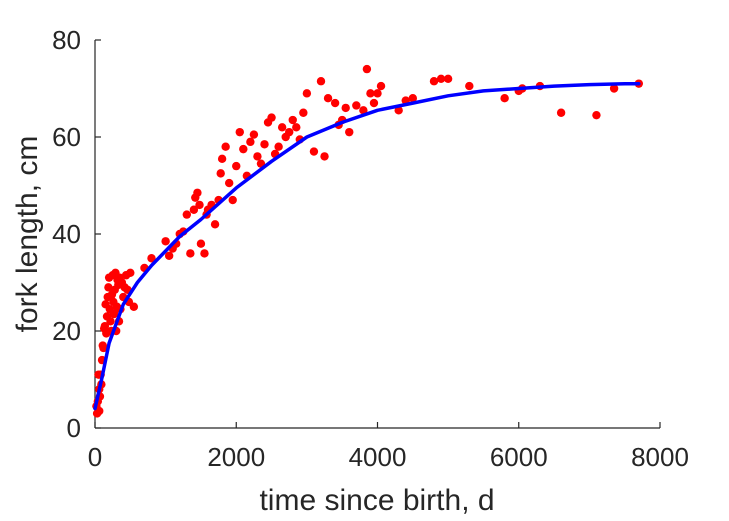  Describe the element at coordinates (660, 457) in the screenshot. I see `x-tick-label: 8000` at that location.